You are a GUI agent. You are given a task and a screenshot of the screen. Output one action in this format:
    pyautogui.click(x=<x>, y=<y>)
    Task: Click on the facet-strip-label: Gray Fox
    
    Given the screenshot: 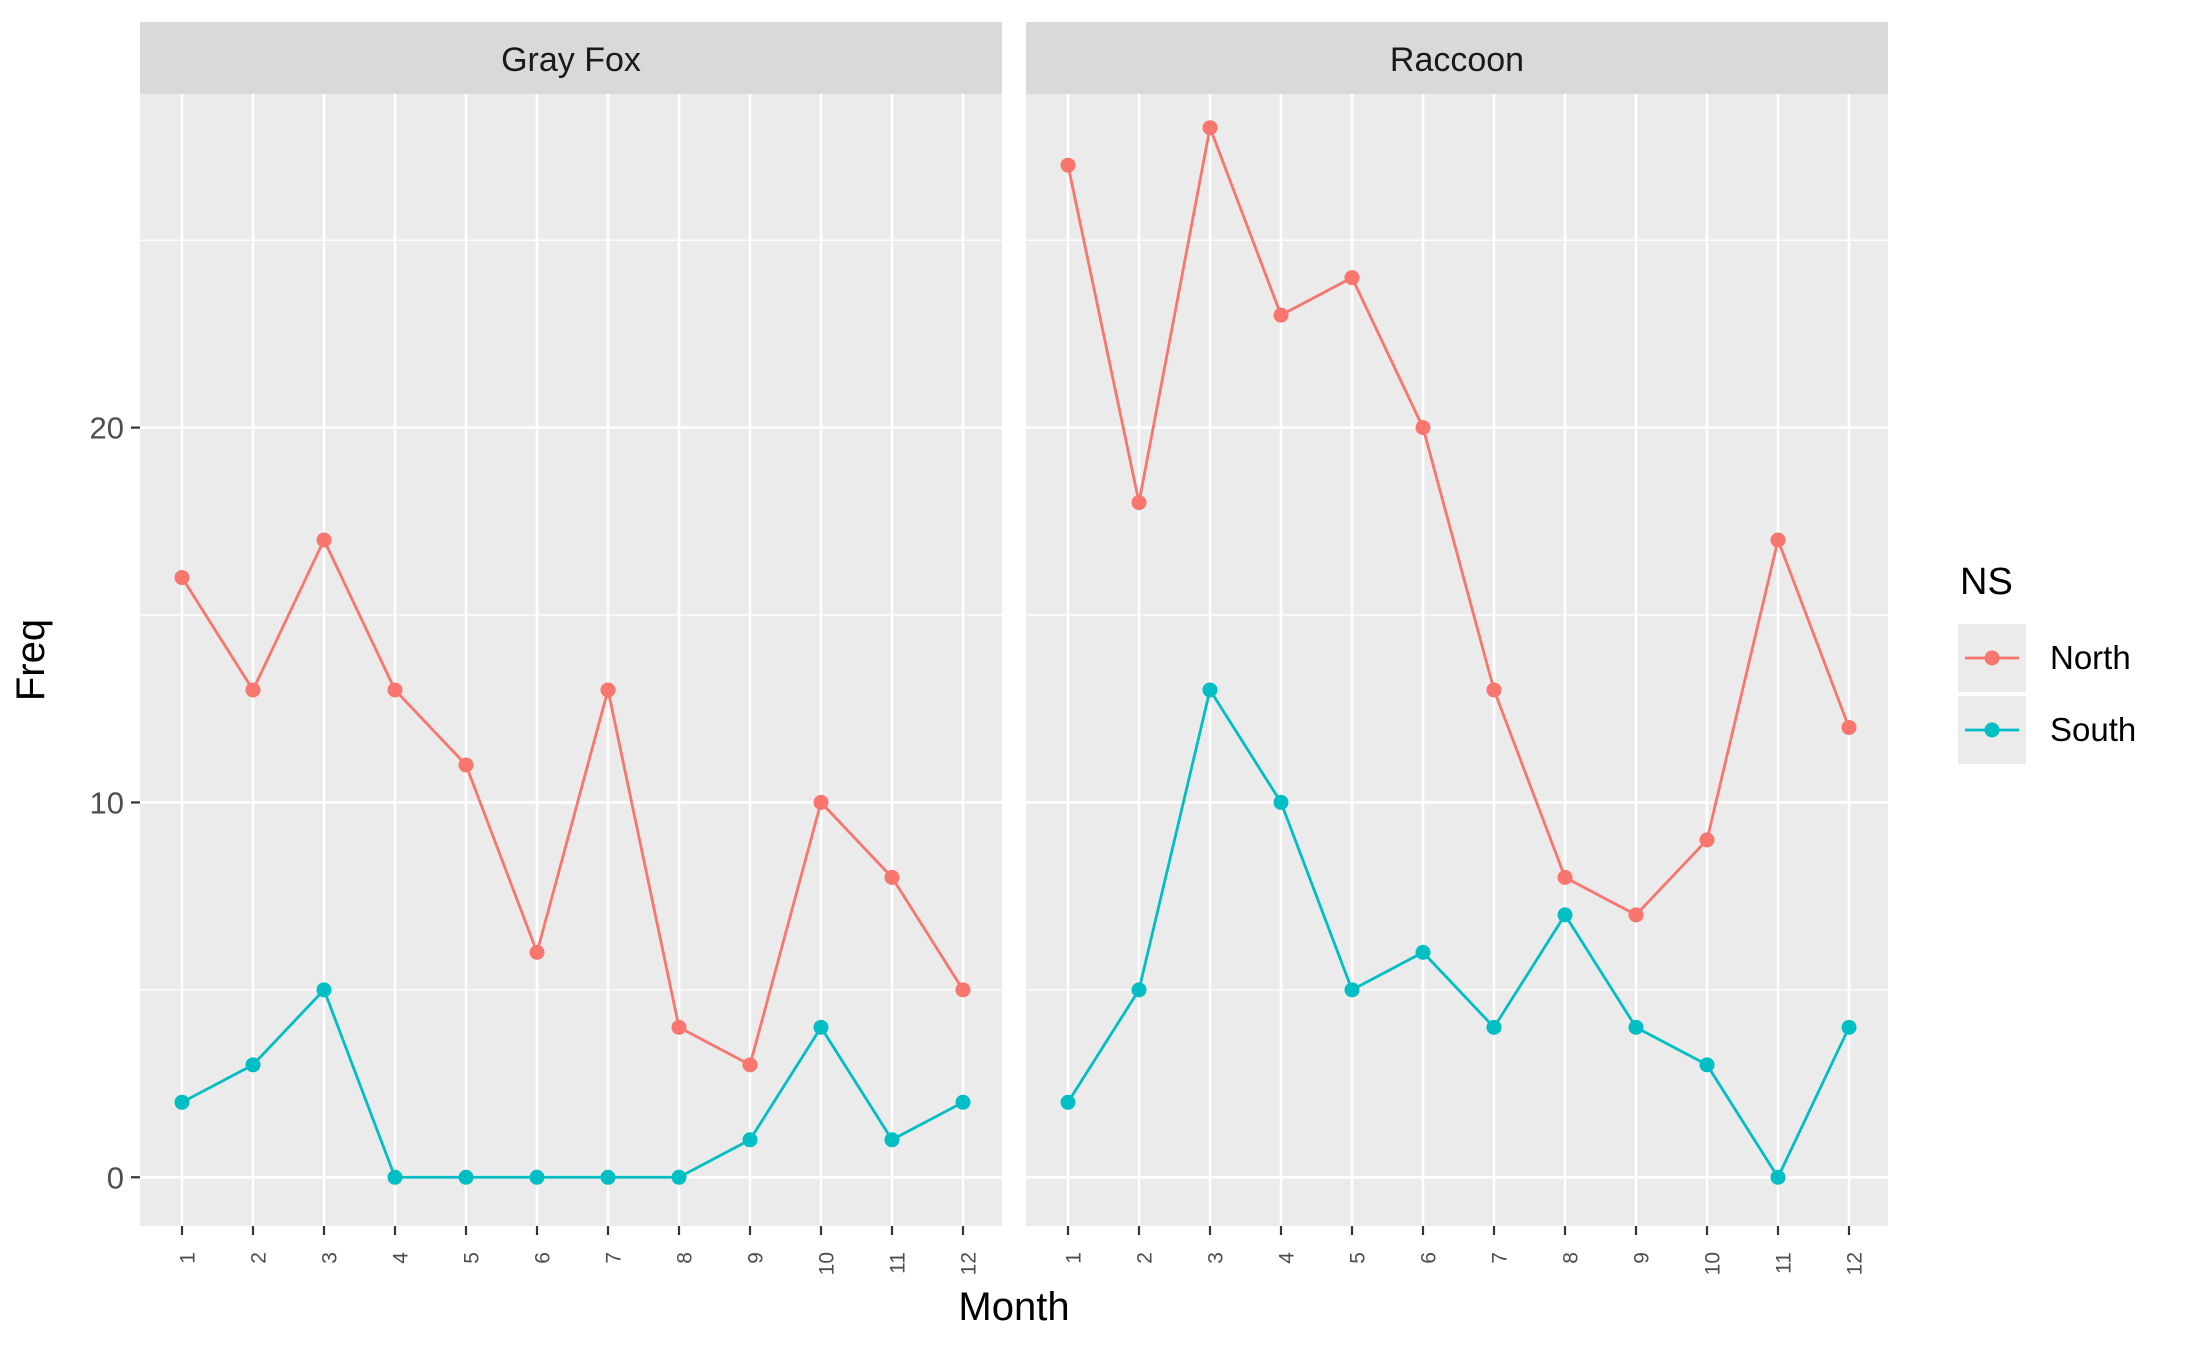 What is the action you would take?
    pyautogui.click(x=571, y=60)
    